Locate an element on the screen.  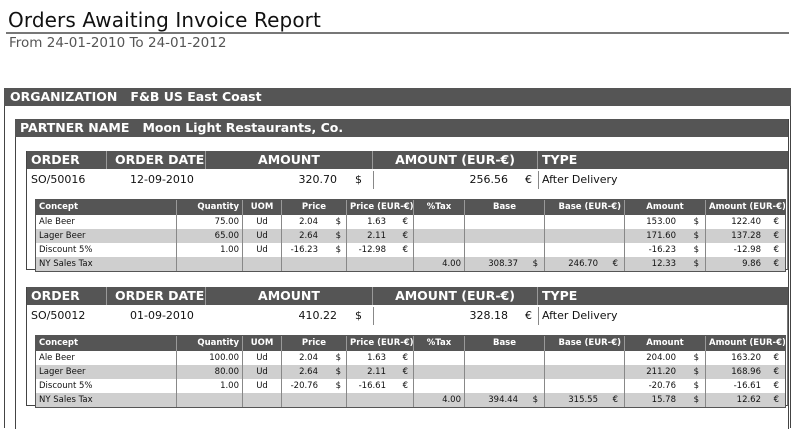
line-amount-eur-cell: 168.96 € is located at coordinates (745, 372).